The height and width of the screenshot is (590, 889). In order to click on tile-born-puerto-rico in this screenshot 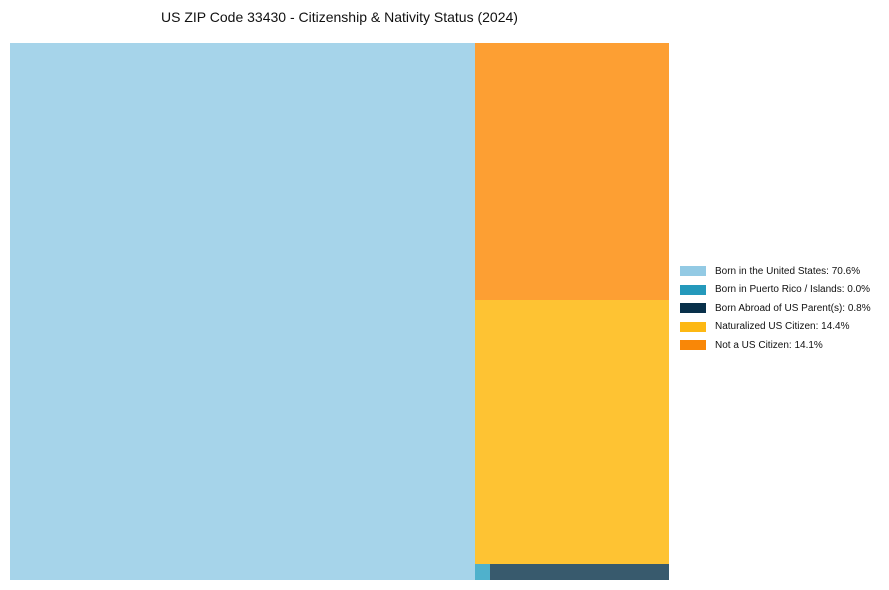, I will do `click(482, 572)`.